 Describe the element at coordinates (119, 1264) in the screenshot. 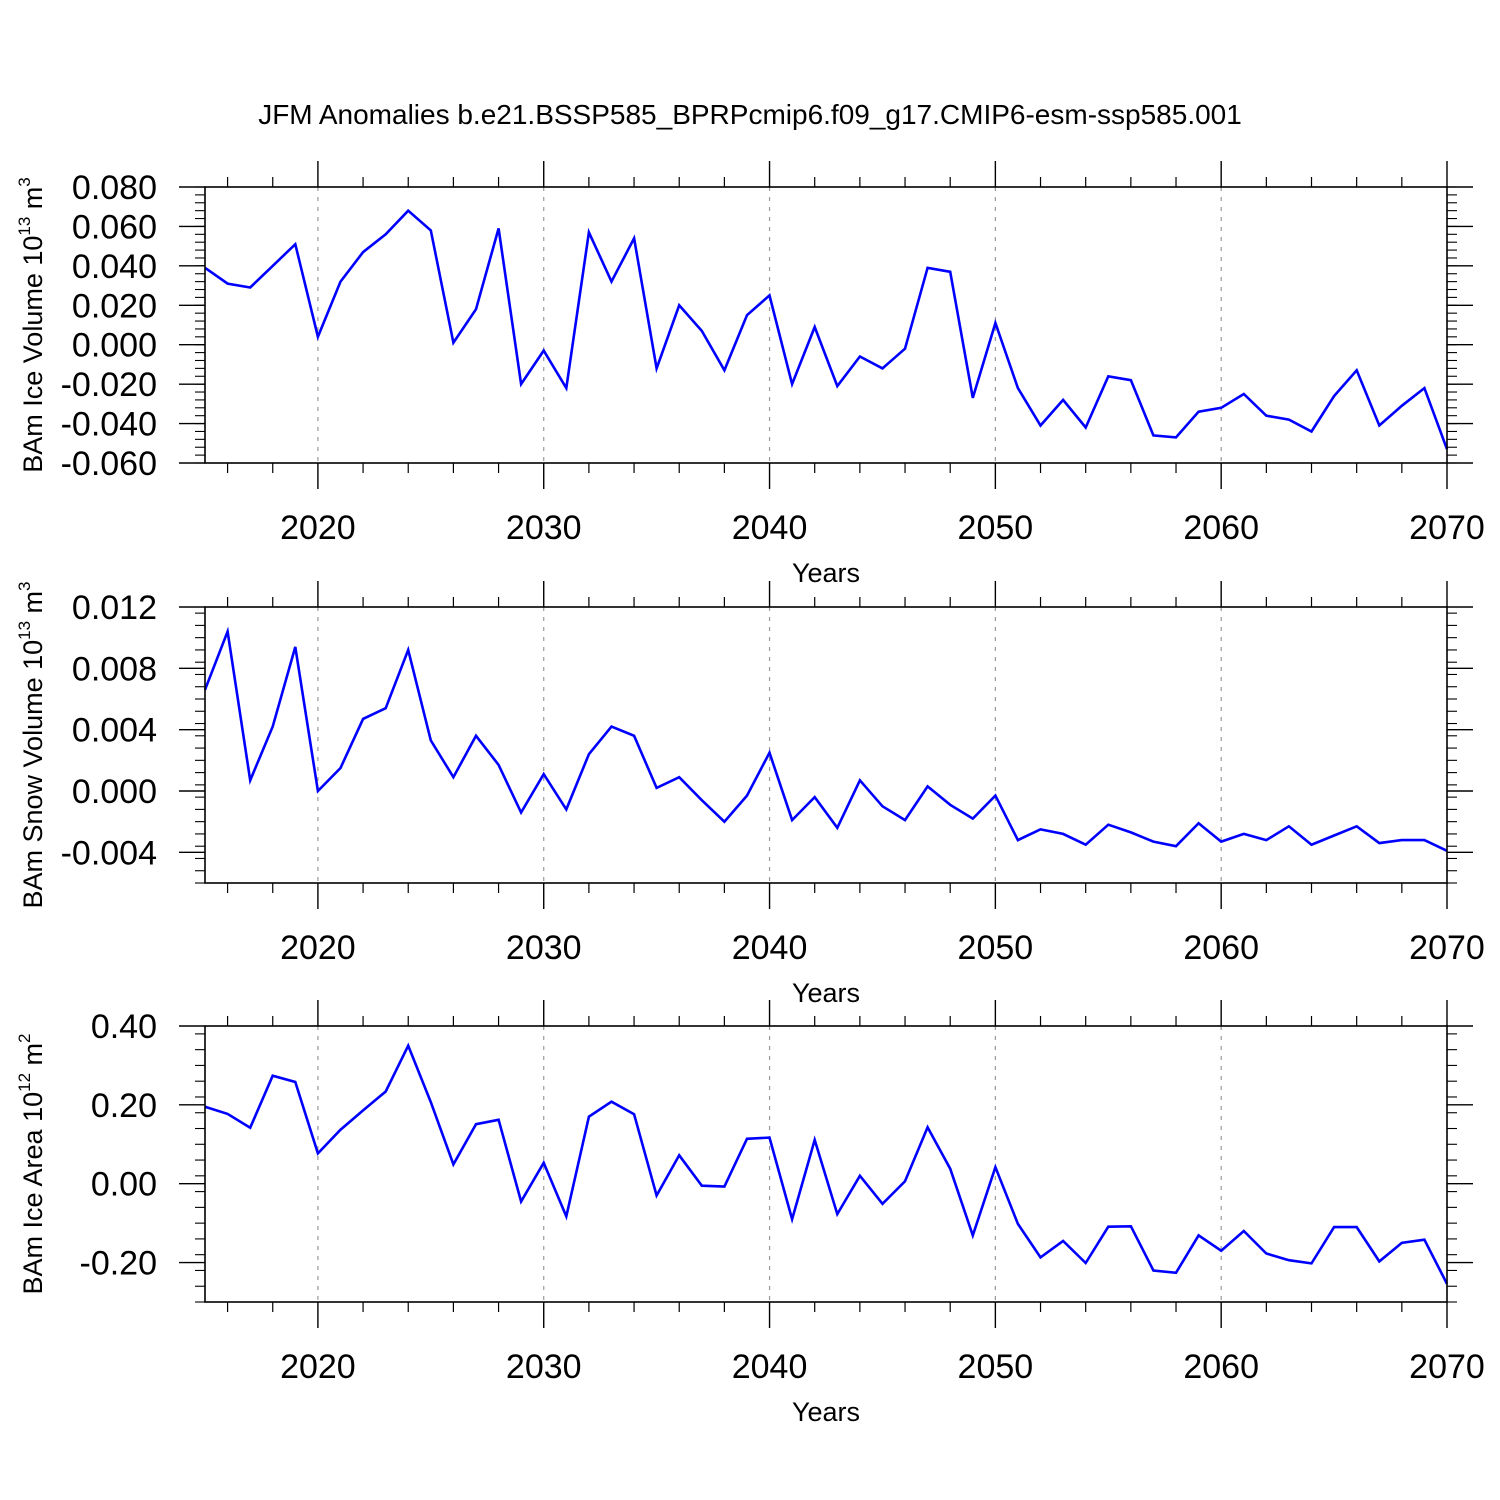

I see `y-tick-label: -0.20` at that location.